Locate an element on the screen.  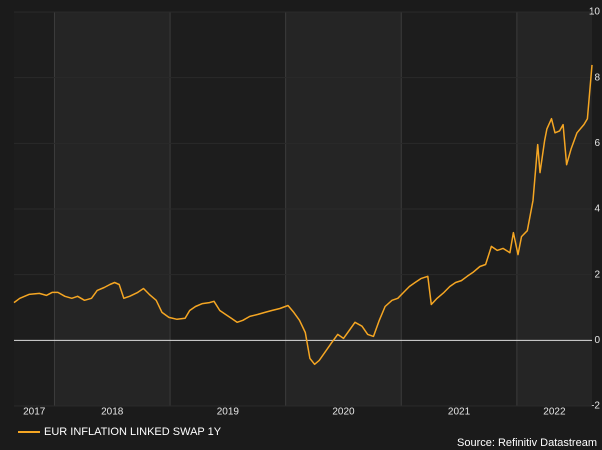
x-tick-label: 2017 is located at coordinates (34, 412).